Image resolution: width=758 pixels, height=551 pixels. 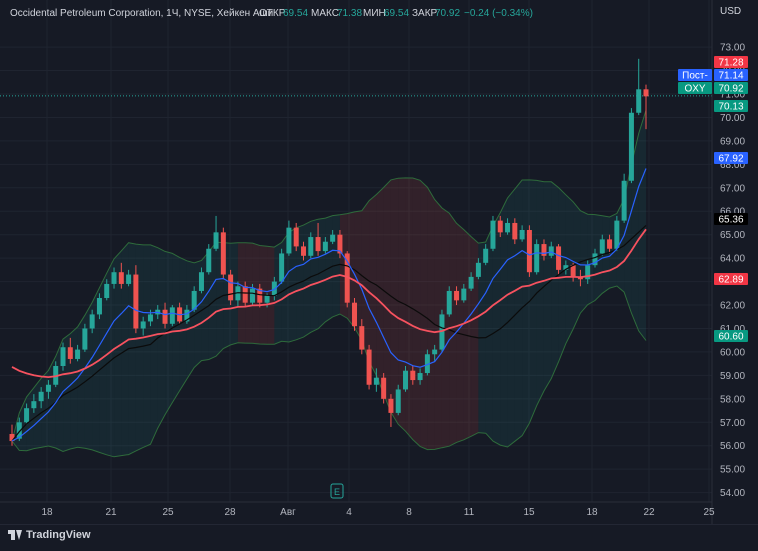 I want to click on price-tag-value: 67.92, so click(x=730, y=159).